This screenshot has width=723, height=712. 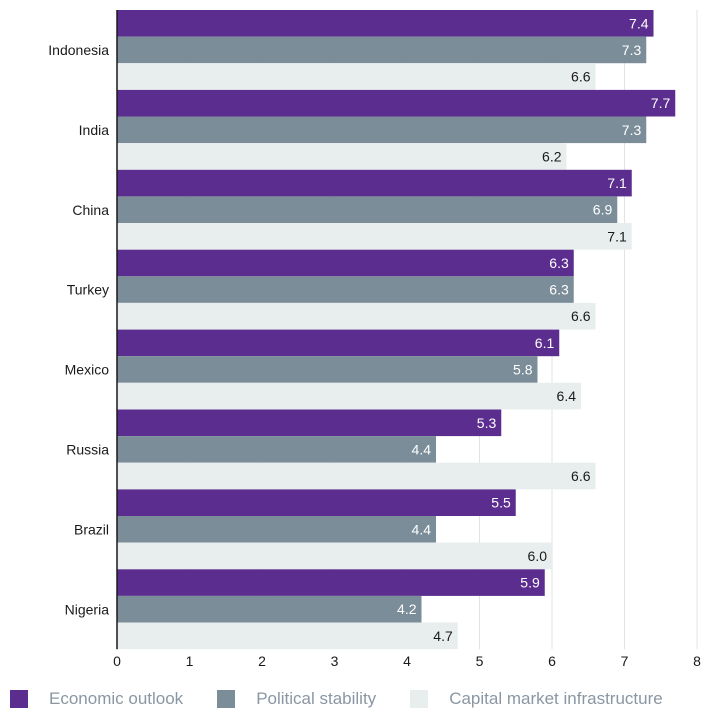 I want to click on bar-turkey-economic-outlook, so click(x=345, y=263).